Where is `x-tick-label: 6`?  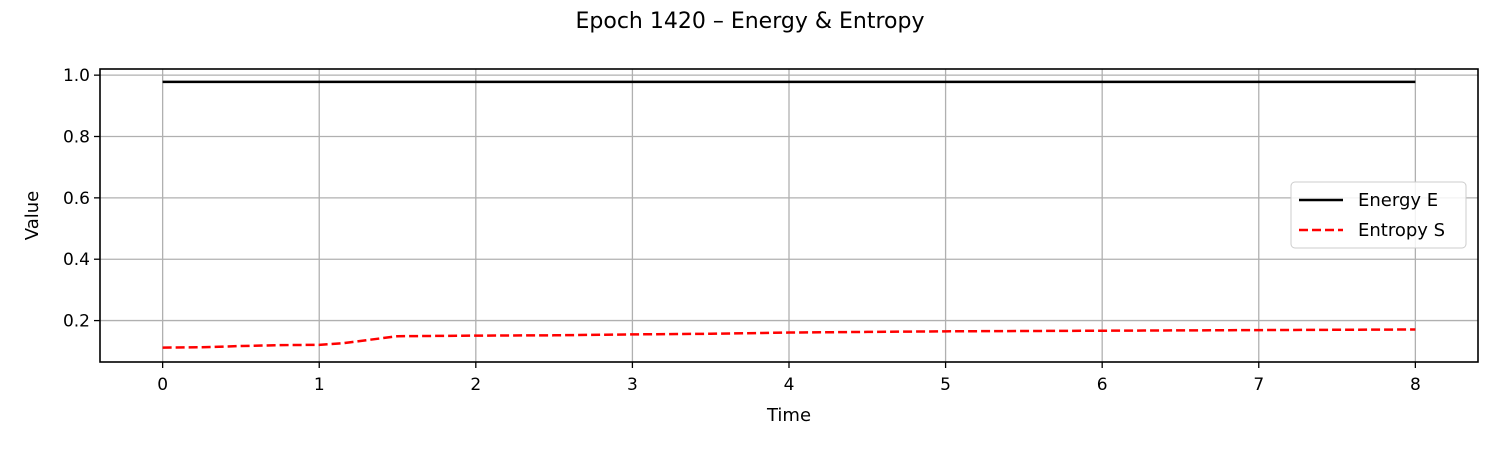 x-tick-label: 6 is located at coordinates (1102, 385).